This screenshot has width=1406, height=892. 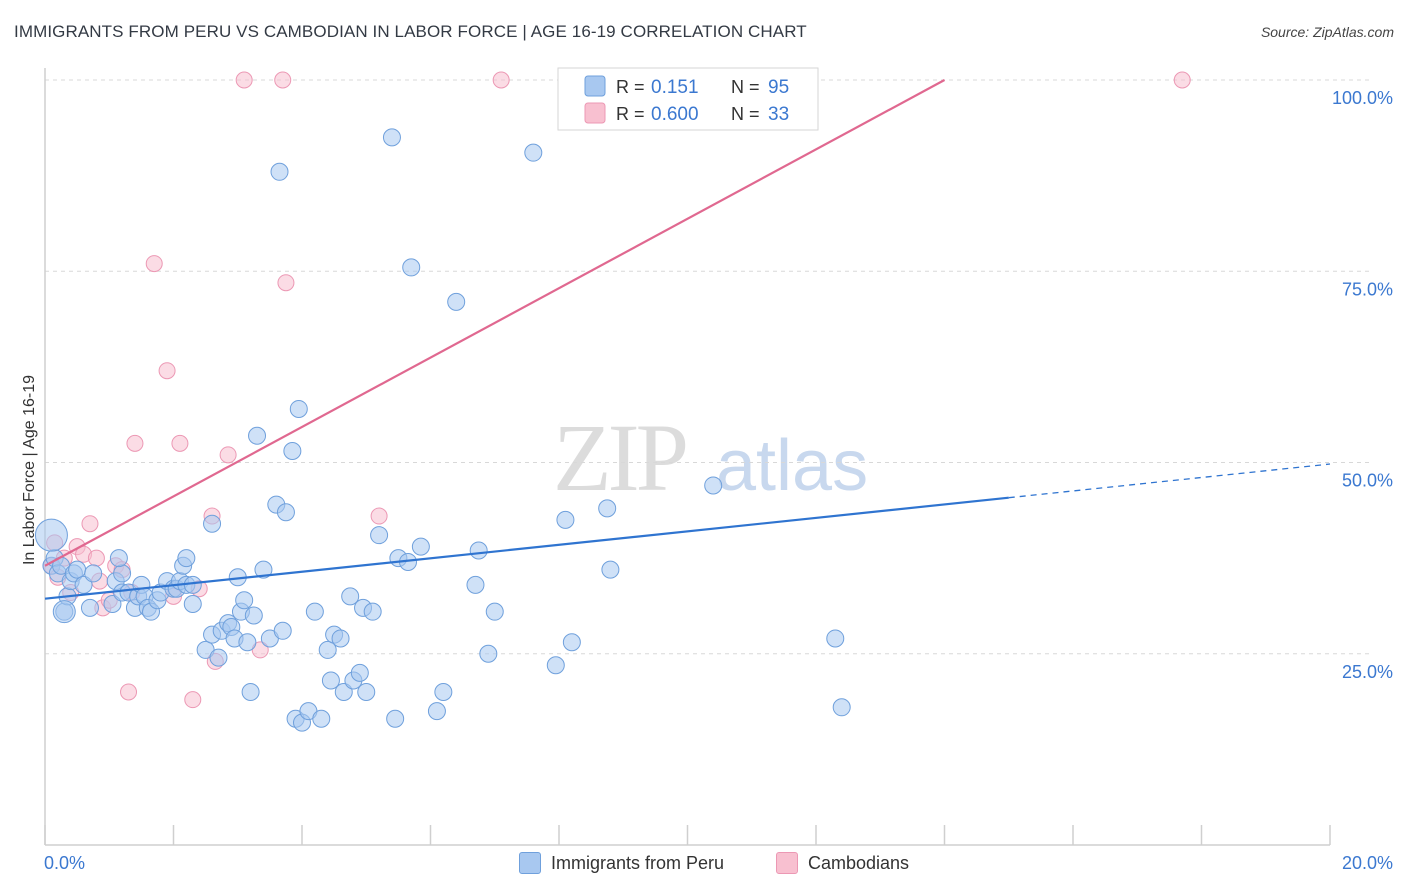 What do you see at coordinates (29, 470) in the screenshot?
I see `y-axis-label: In Labor Force | Age 16-19` at bounding box center [29, 470].